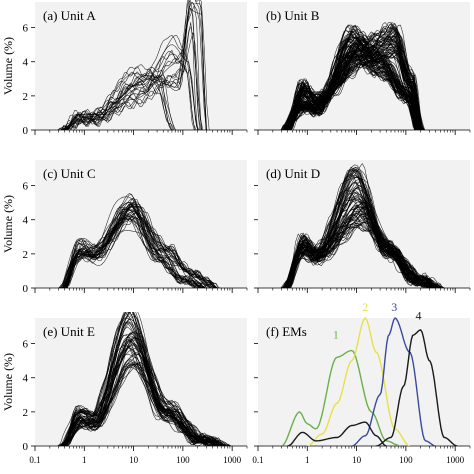 The image size is (474, 474). I want to click on panel-c-curves, so click(139, 240).